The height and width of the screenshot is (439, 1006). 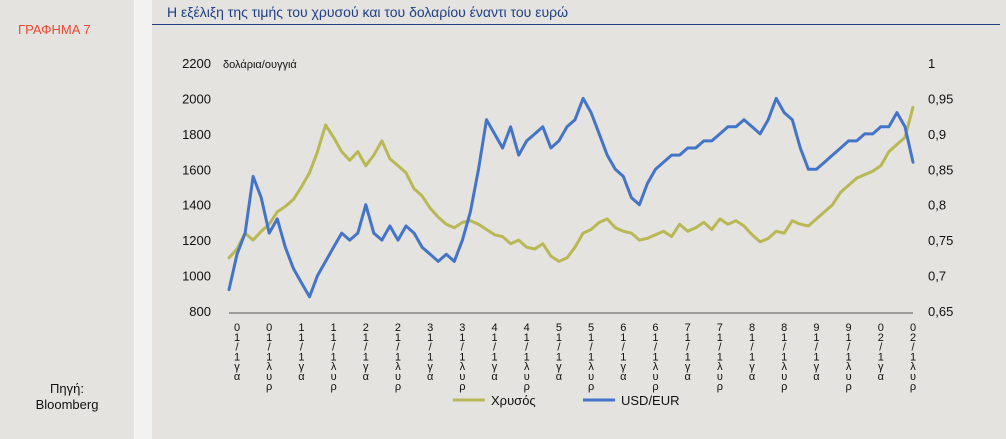 What do you see at coordinates (752, 352) in the screenshot?
I see `x-tick-label: 8 1/1 γ α` at bounding box center [752, 352].